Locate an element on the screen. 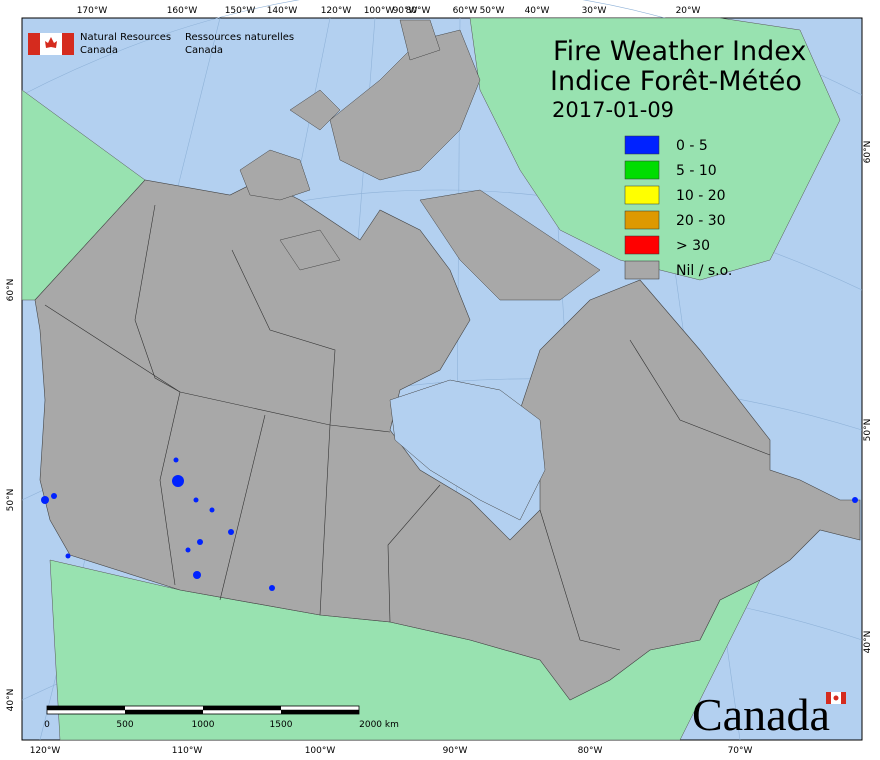 This screenshot has height=760, width=880. date: 2017-01-09 is located at coordinates (613, 110).